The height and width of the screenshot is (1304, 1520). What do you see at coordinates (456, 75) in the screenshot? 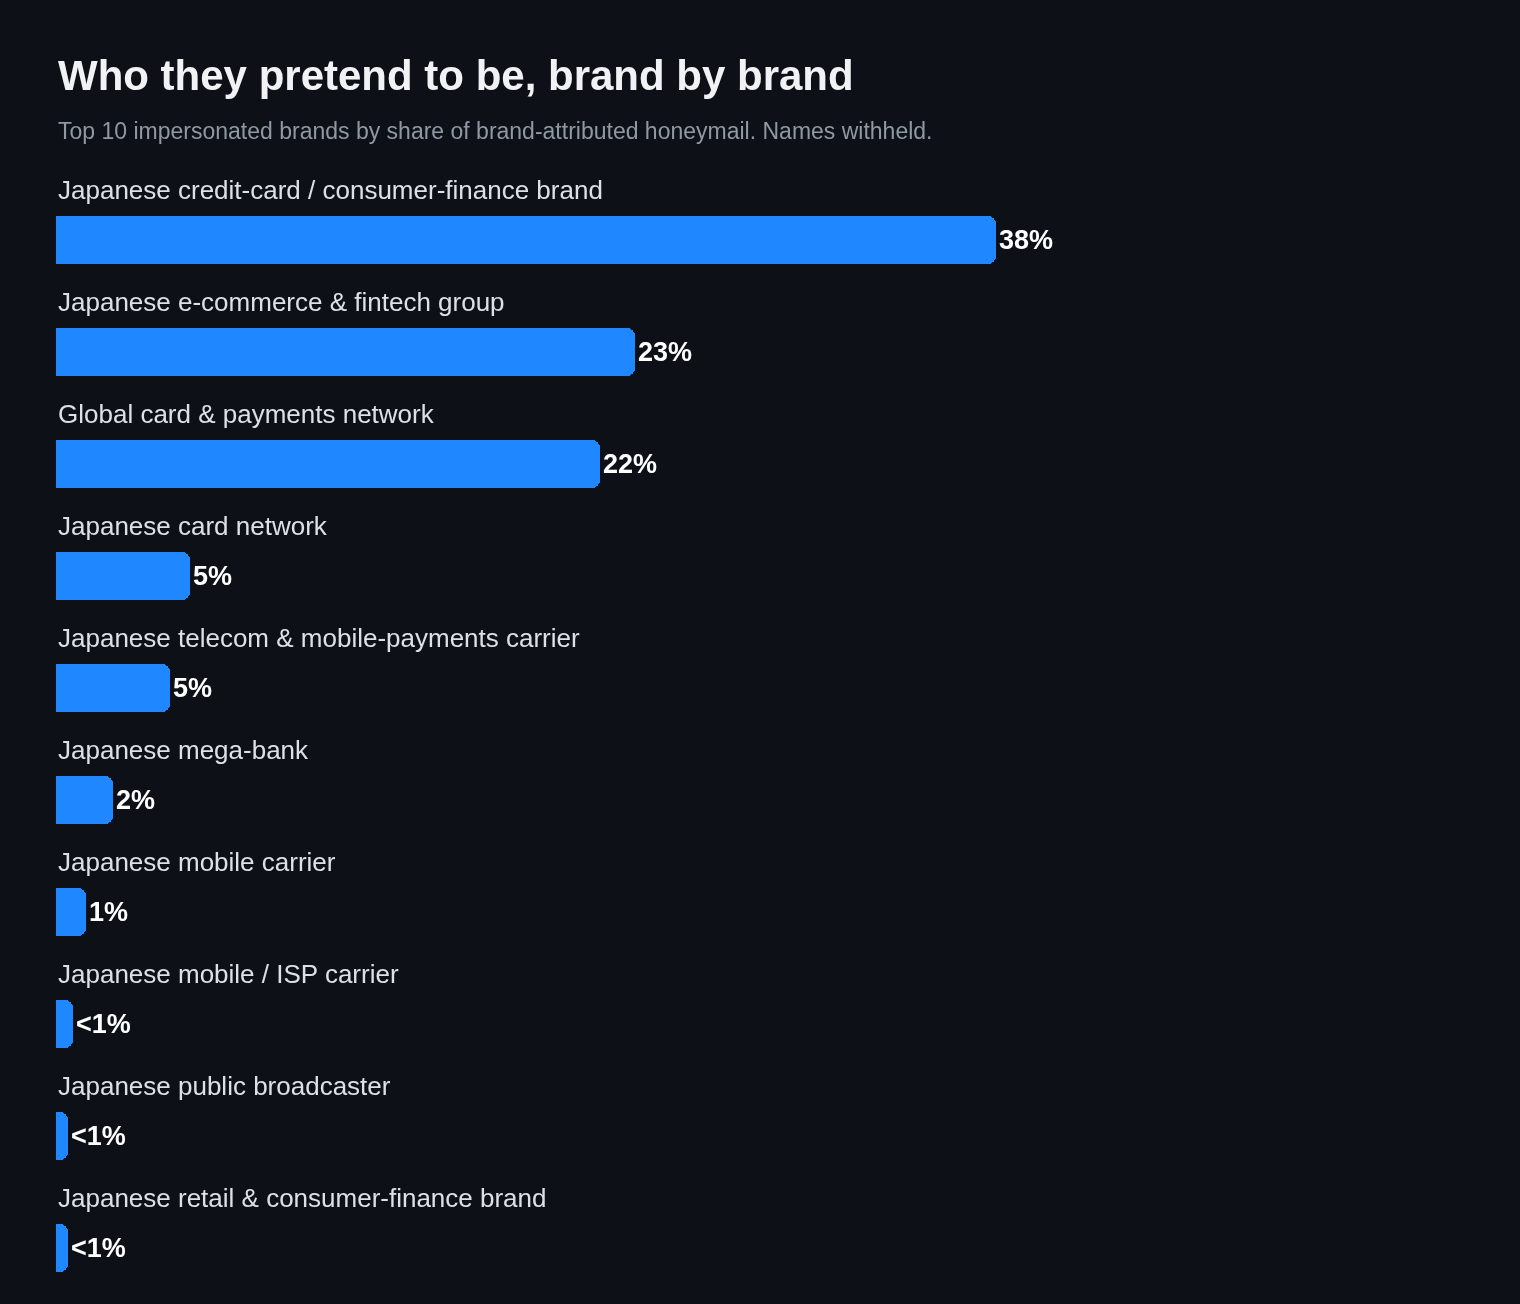
I see `chart-title: Who they pretend to be, brand by brand` at bounding box center [456, 75].